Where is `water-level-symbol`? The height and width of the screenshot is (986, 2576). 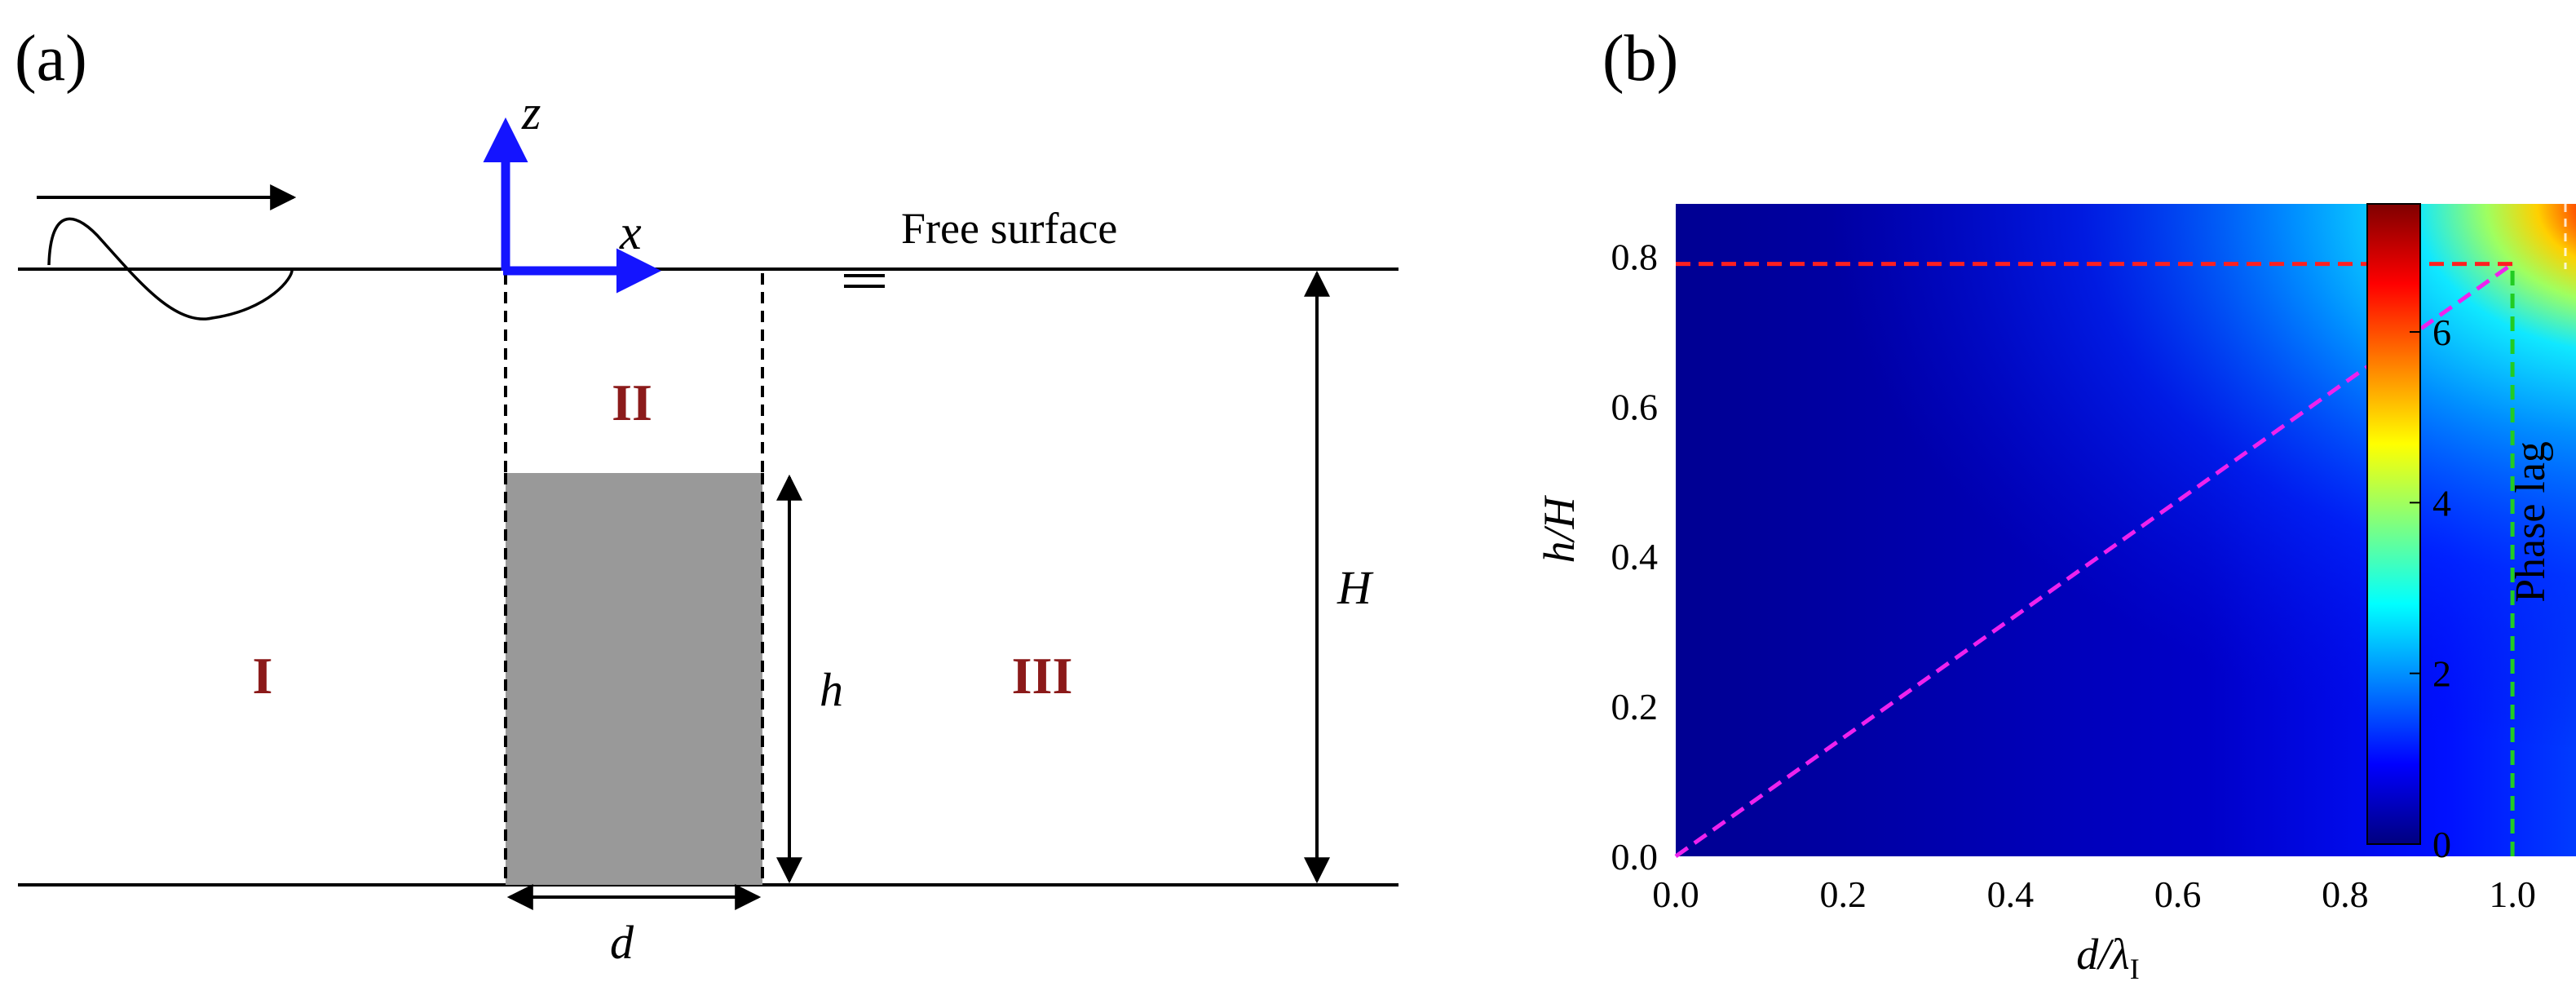 water-level-symbol is located at coordinates (864, 281).